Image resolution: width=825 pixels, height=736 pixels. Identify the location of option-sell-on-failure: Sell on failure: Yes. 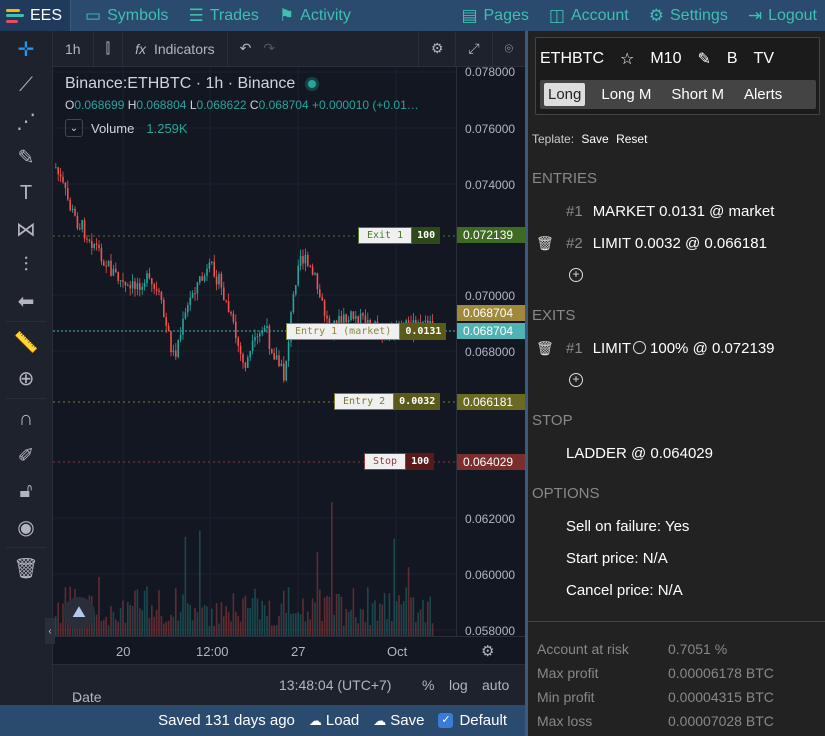
(628, 526).